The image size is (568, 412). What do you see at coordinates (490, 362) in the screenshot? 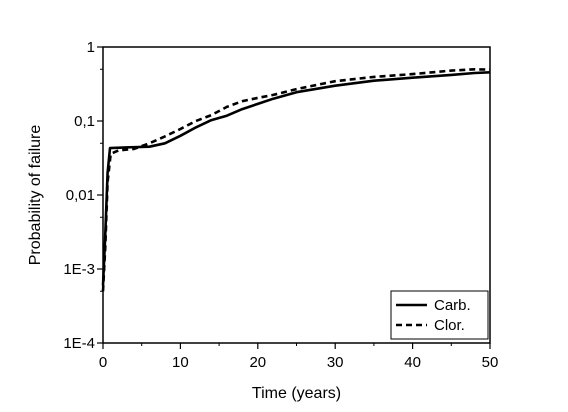
I see `x-tick-label: 50` at bounding box center [490, 362].